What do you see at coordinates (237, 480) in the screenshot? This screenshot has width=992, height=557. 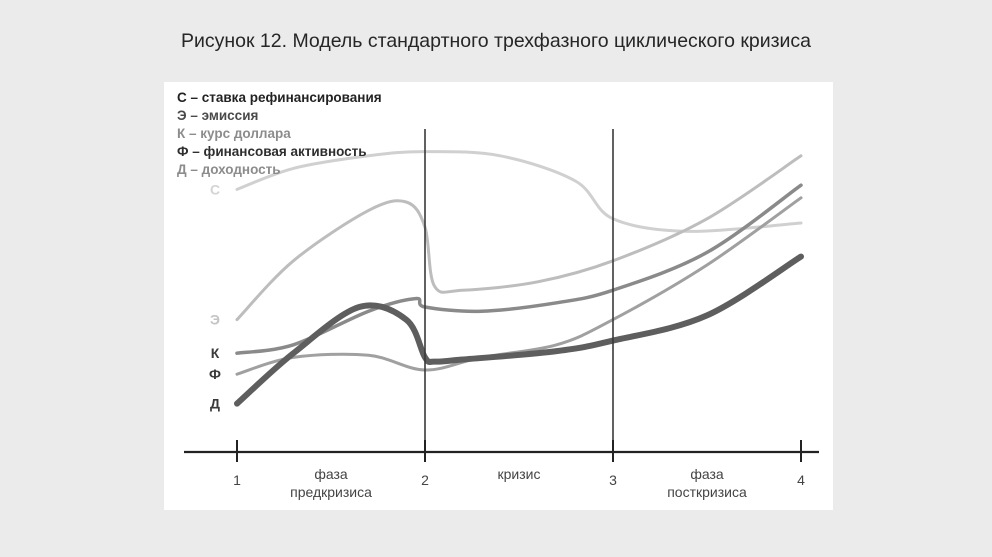 I see `tick-label-1: 1` at bounding box center [237, 480].